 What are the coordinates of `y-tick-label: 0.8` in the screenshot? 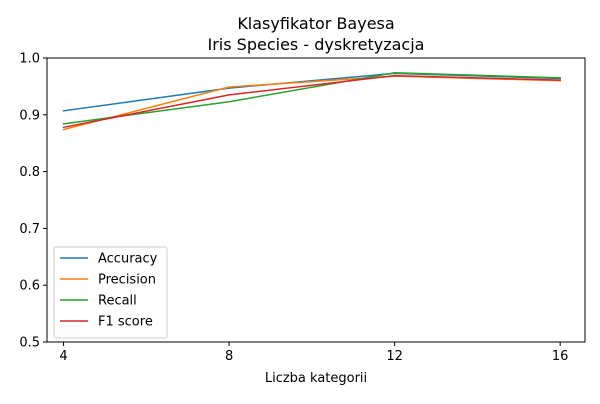 It's located at (29, 172).